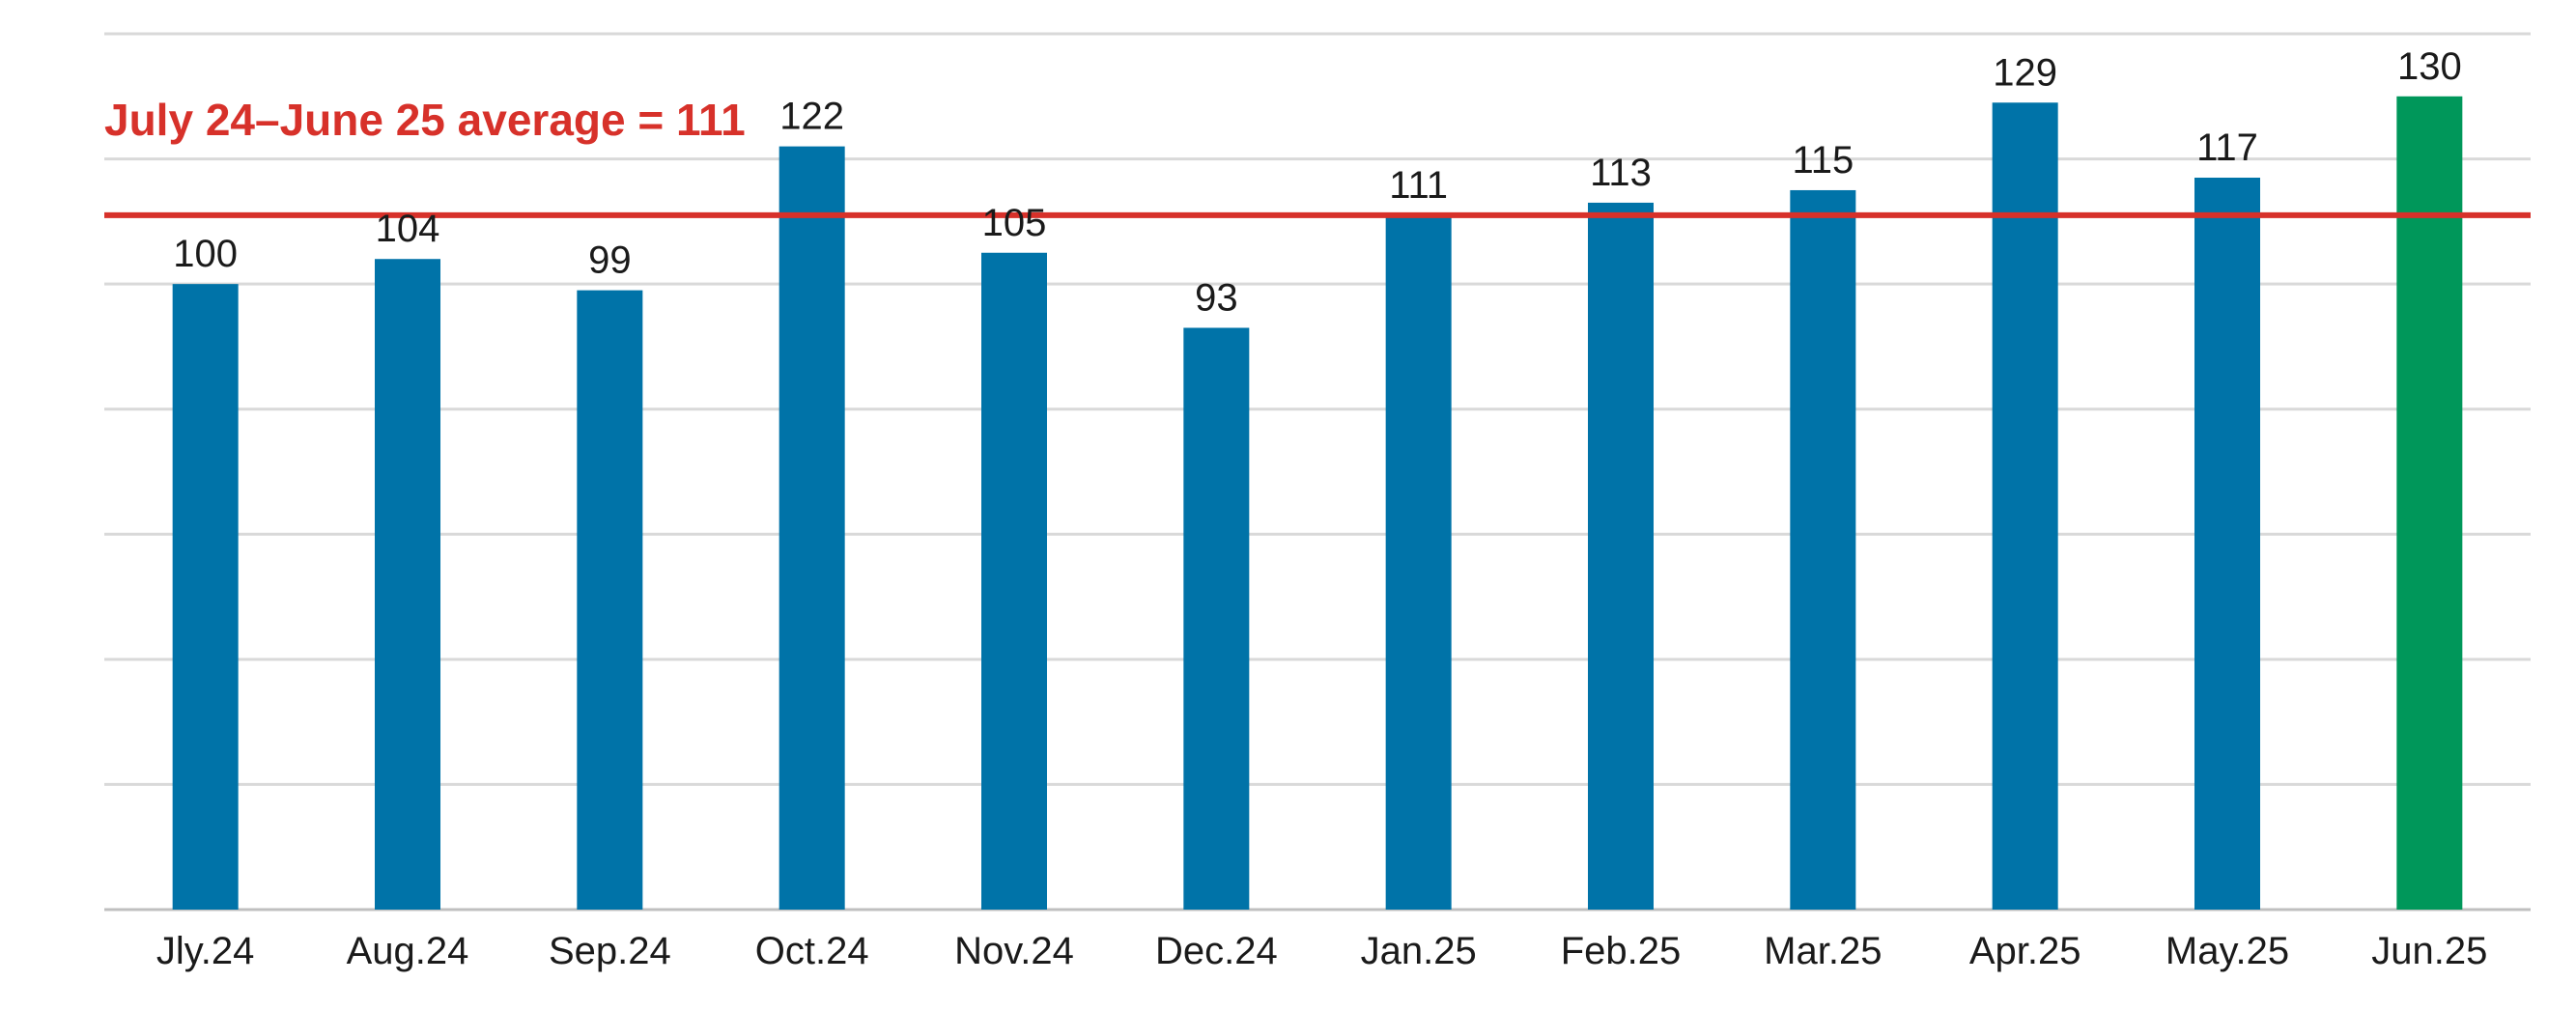  I want to click on average-reference: July 24–June 25 average = 111, so click(1317, 156).